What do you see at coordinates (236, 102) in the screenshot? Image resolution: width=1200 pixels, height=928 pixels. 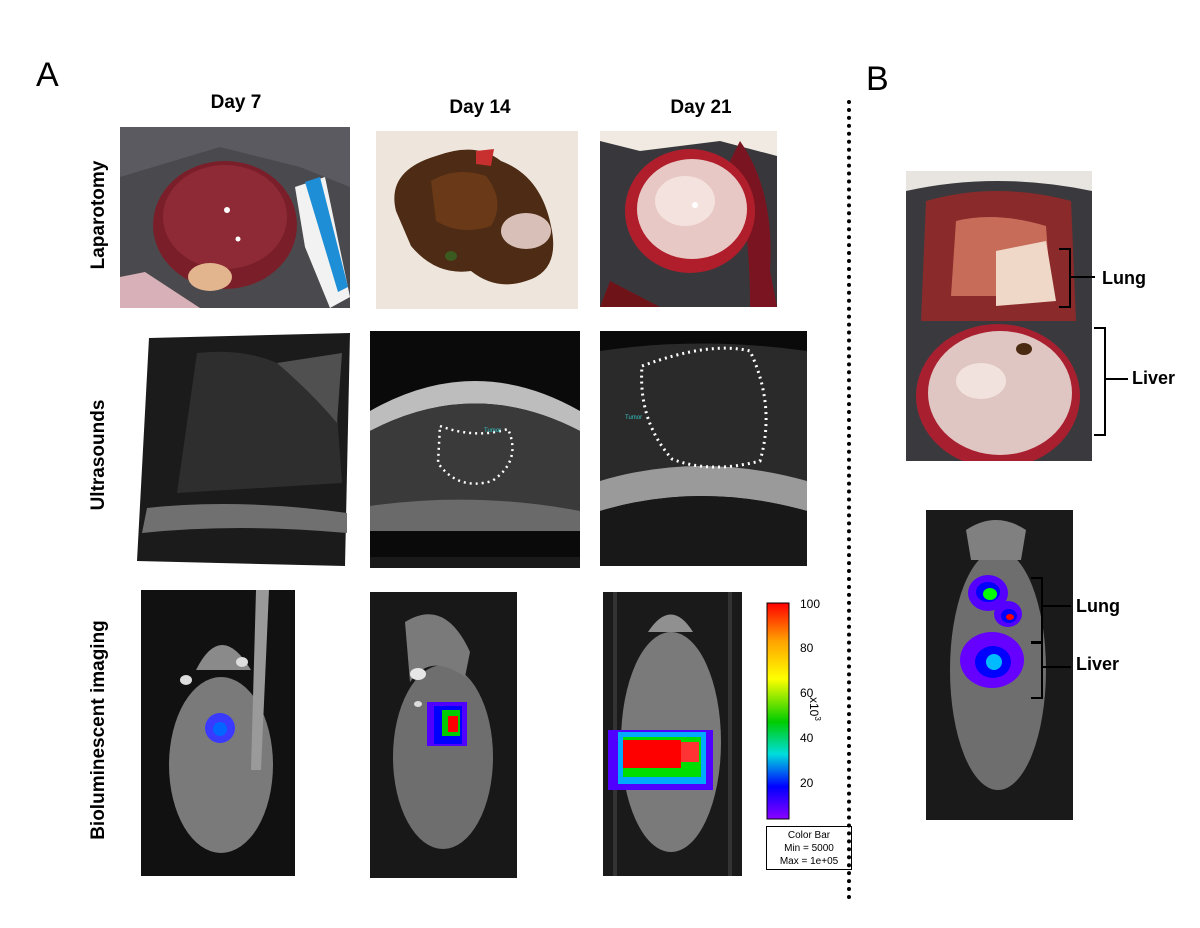 I see `column-header-day7: Day 7` at bounding box center [236, 102].